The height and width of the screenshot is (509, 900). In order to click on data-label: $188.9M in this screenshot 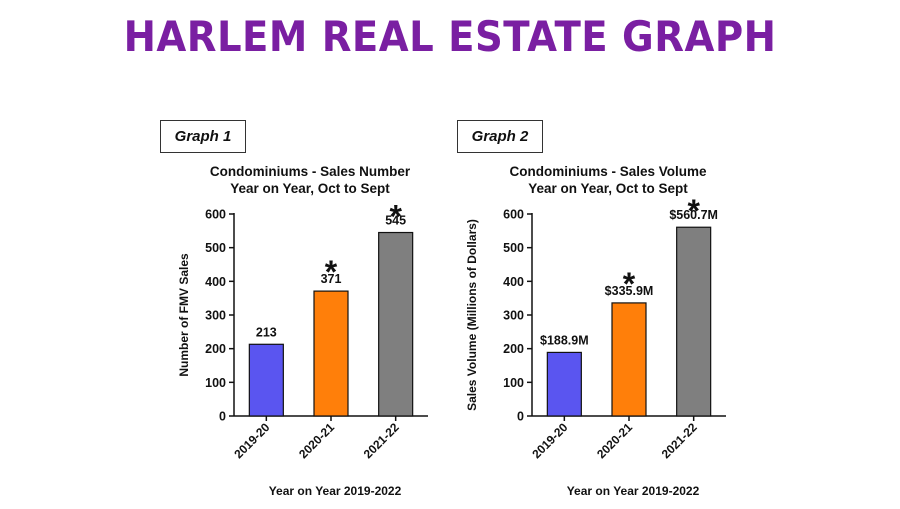, I will do `click(564, 340)`.